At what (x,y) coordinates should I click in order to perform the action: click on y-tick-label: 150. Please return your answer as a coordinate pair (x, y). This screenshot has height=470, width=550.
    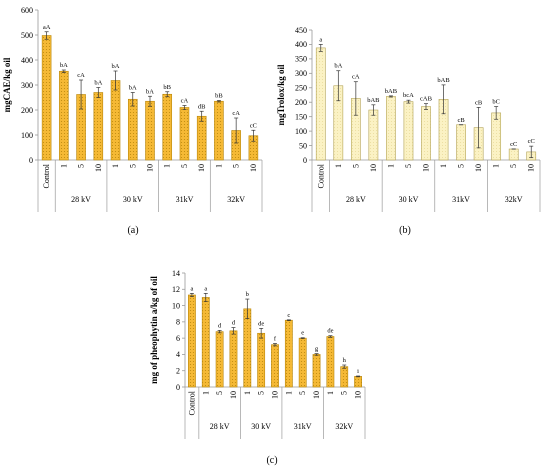
    Looking at the image, I should click on (301, 116).